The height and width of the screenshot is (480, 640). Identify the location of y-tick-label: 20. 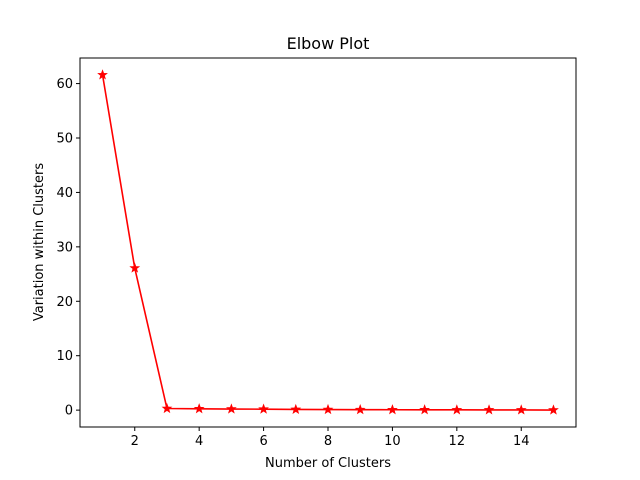
(64, 302).